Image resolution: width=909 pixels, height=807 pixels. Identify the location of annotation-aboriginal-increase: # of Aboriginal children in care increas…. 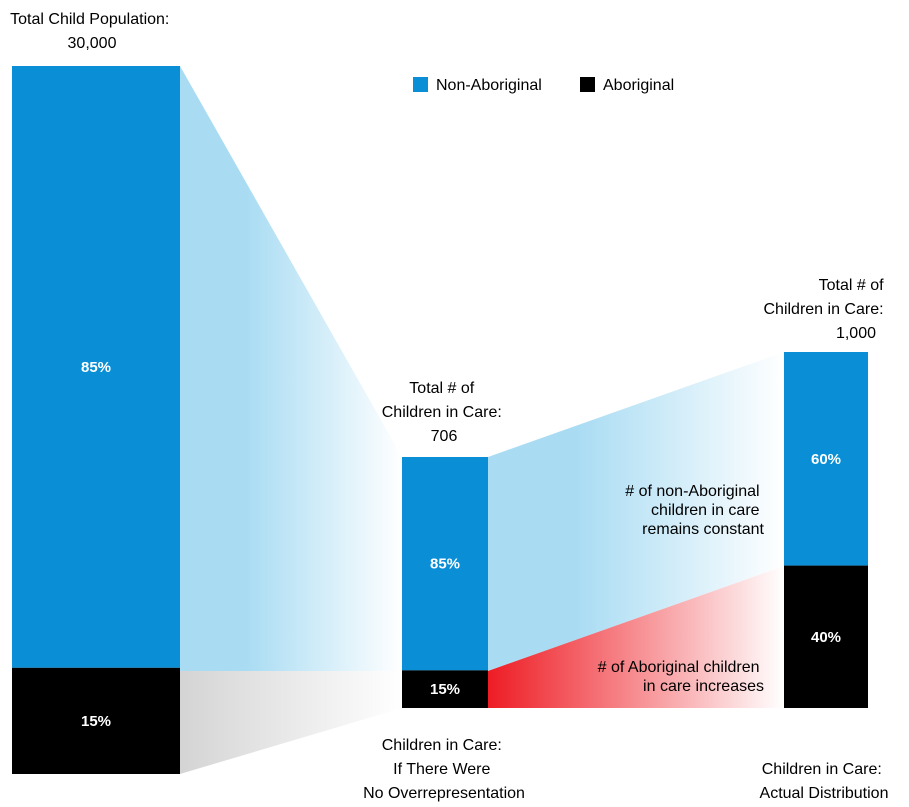
(681, 677).